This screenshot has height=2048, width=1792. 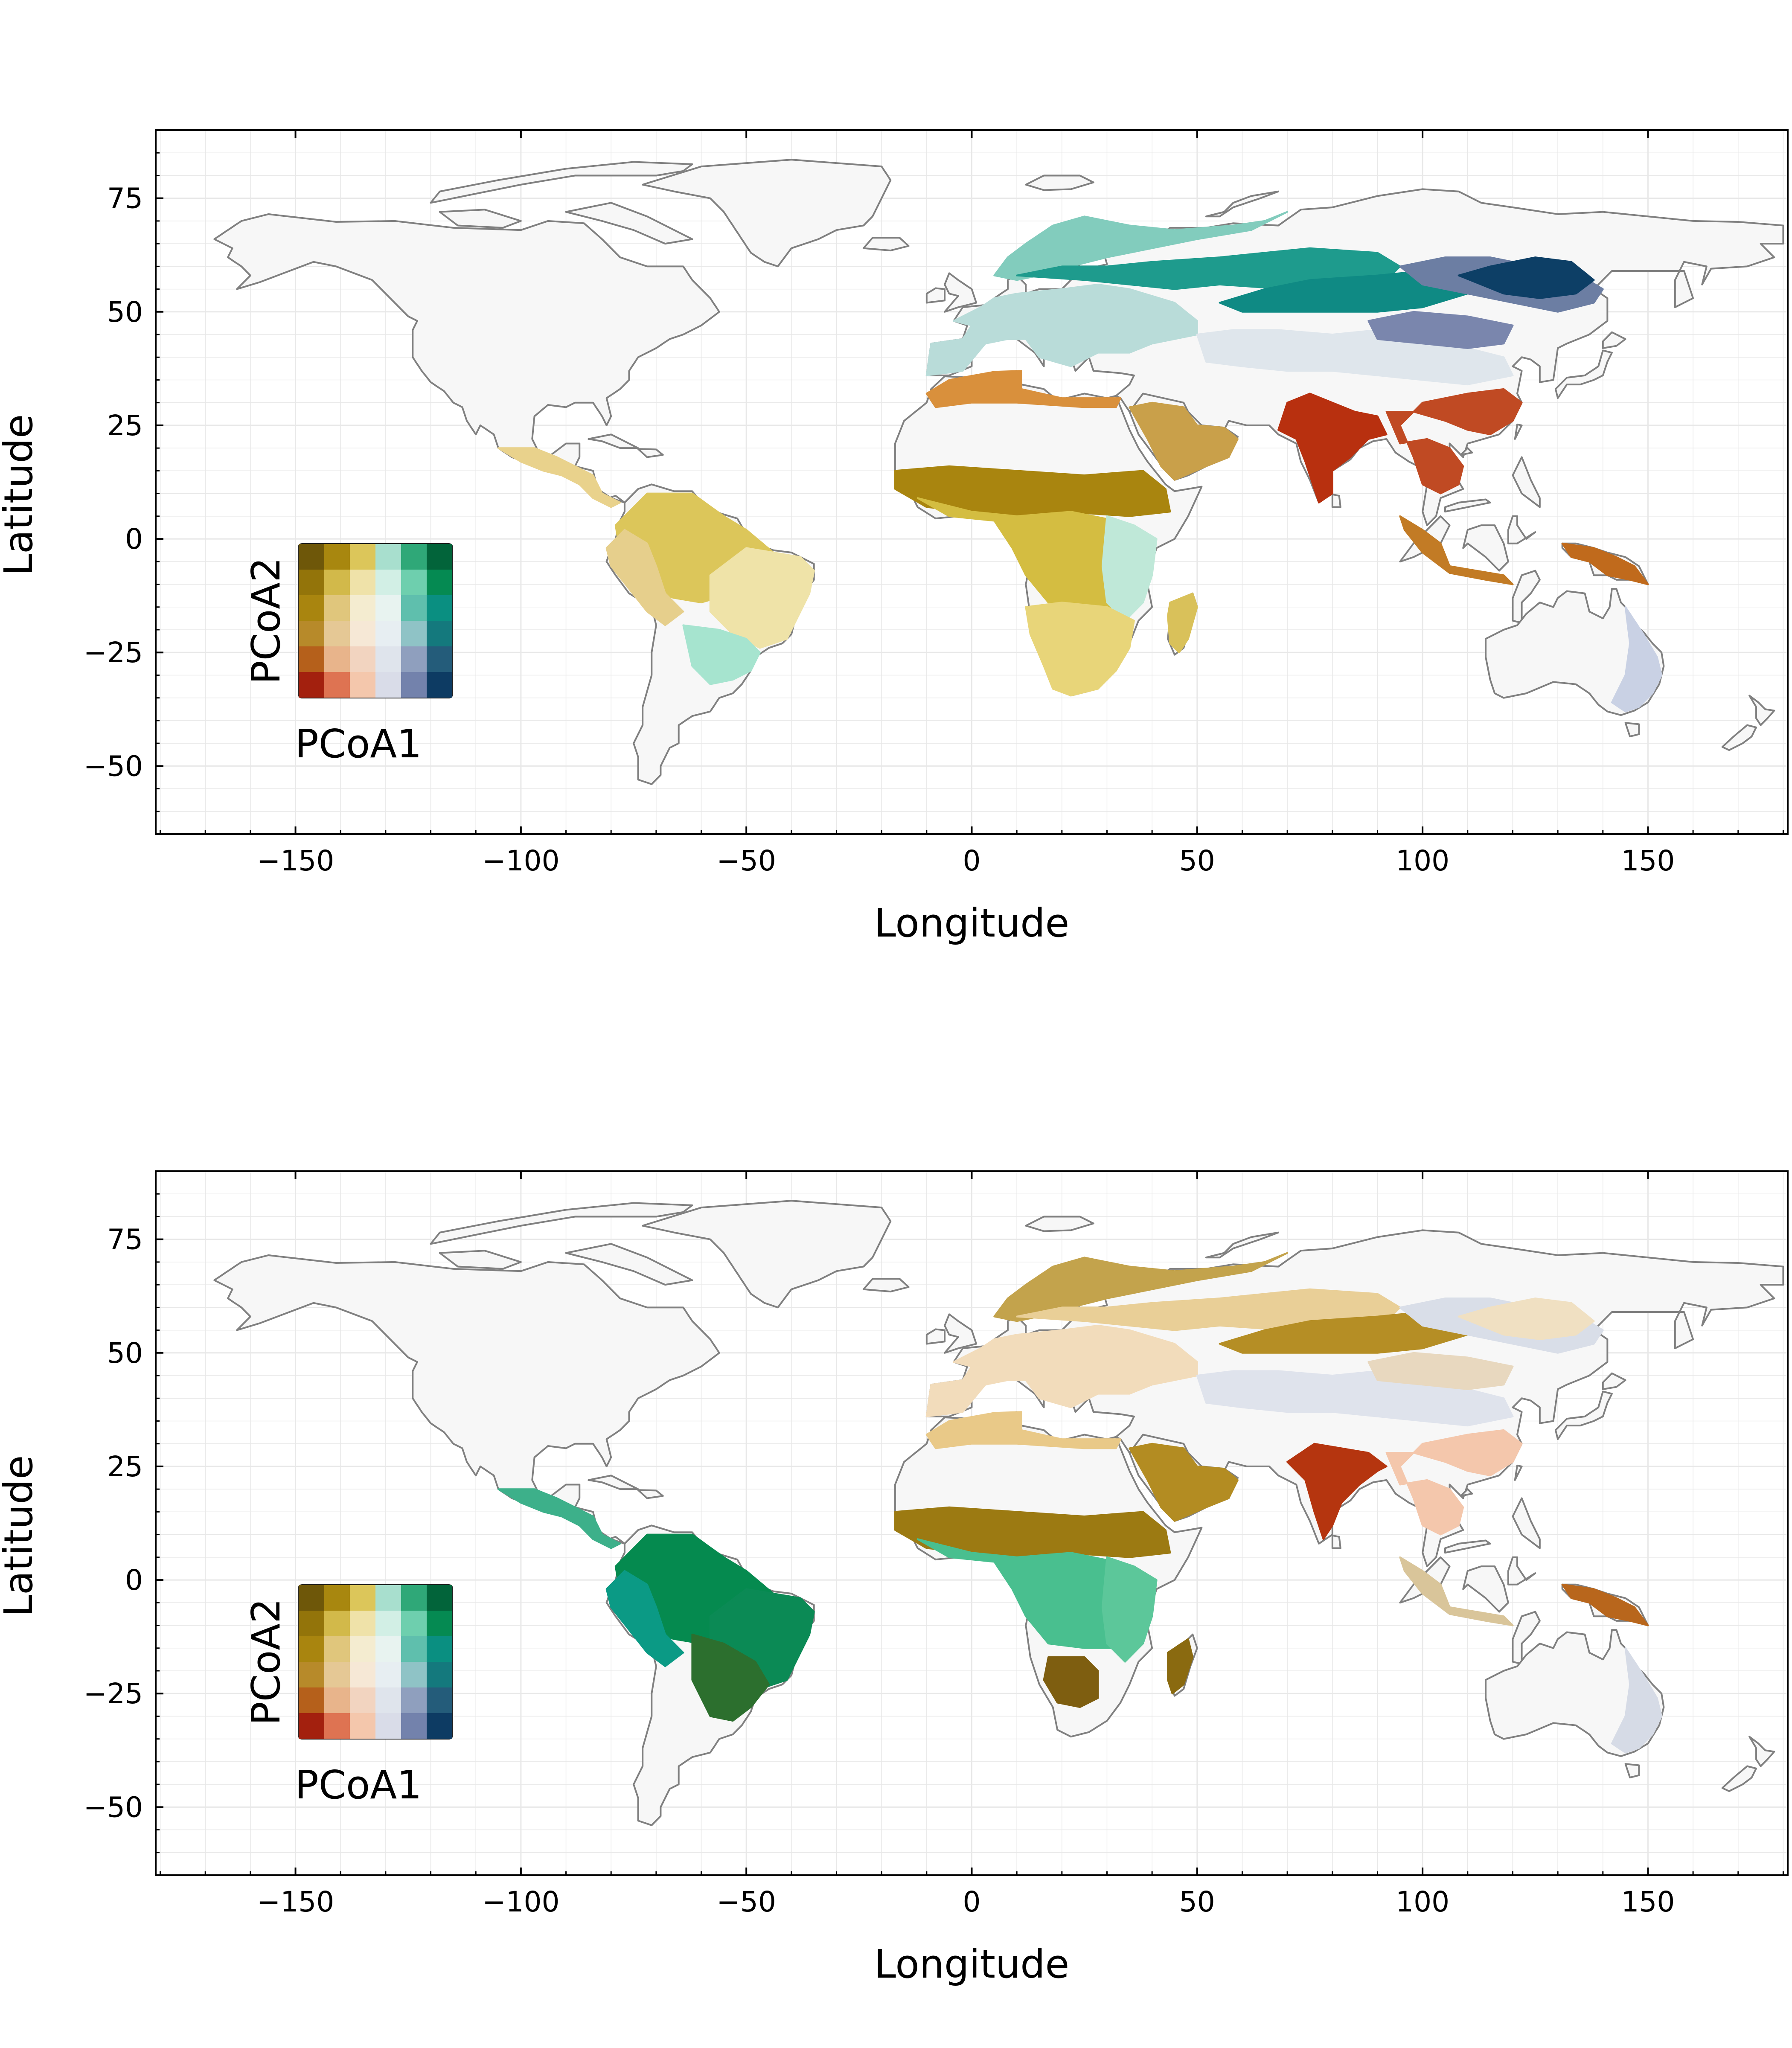 What do you see at coordinates (746, 860) in the screenshot?
I see `x-tick-label: −50` at bounding box center [746, 860].